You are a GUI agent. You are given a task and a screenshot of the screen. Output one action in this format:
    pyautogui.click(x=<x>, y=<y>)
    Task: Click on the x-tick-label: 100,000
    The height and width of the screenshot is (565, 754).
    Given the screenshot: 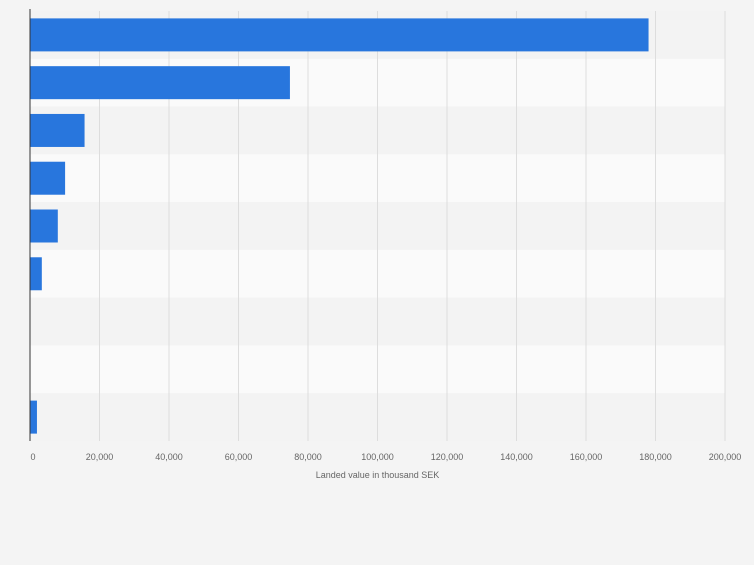 What is the action you would take?
    pyautogui.click(x=377, y=457)
    